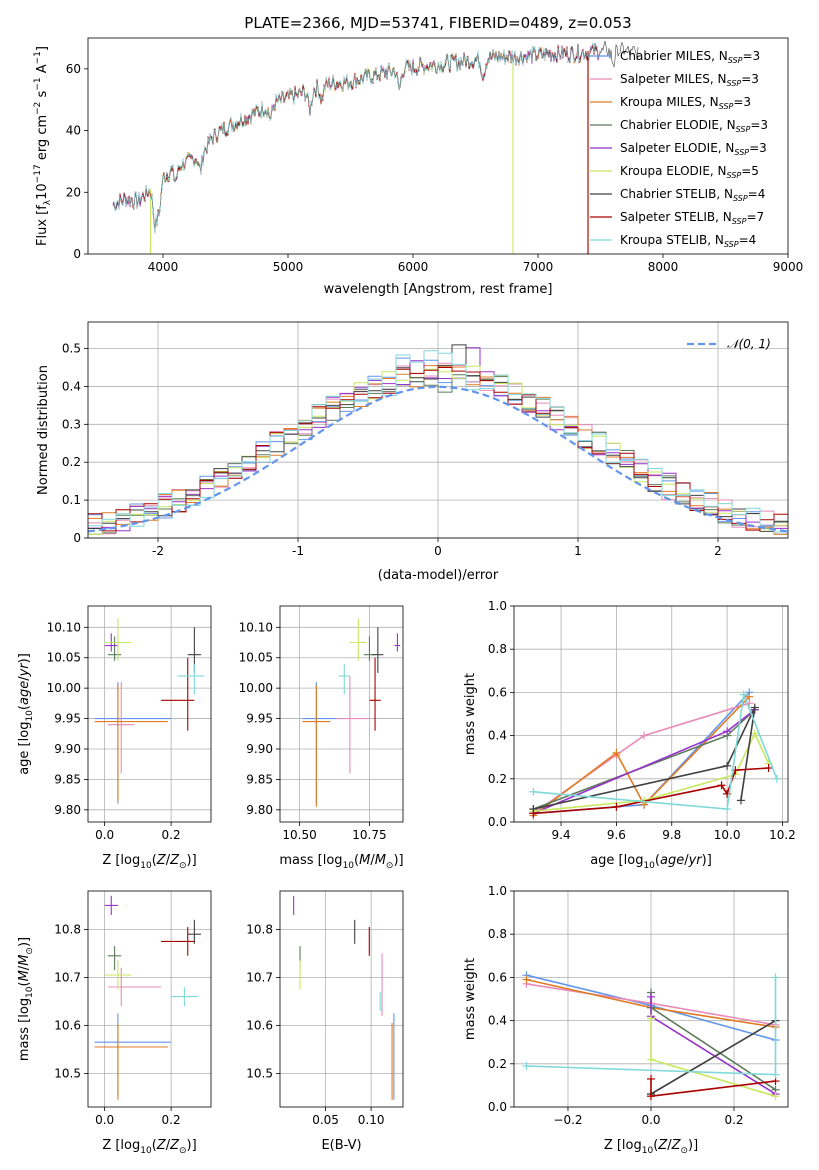  I want to click on weight-vs-Z-frame, so click(651, 999).